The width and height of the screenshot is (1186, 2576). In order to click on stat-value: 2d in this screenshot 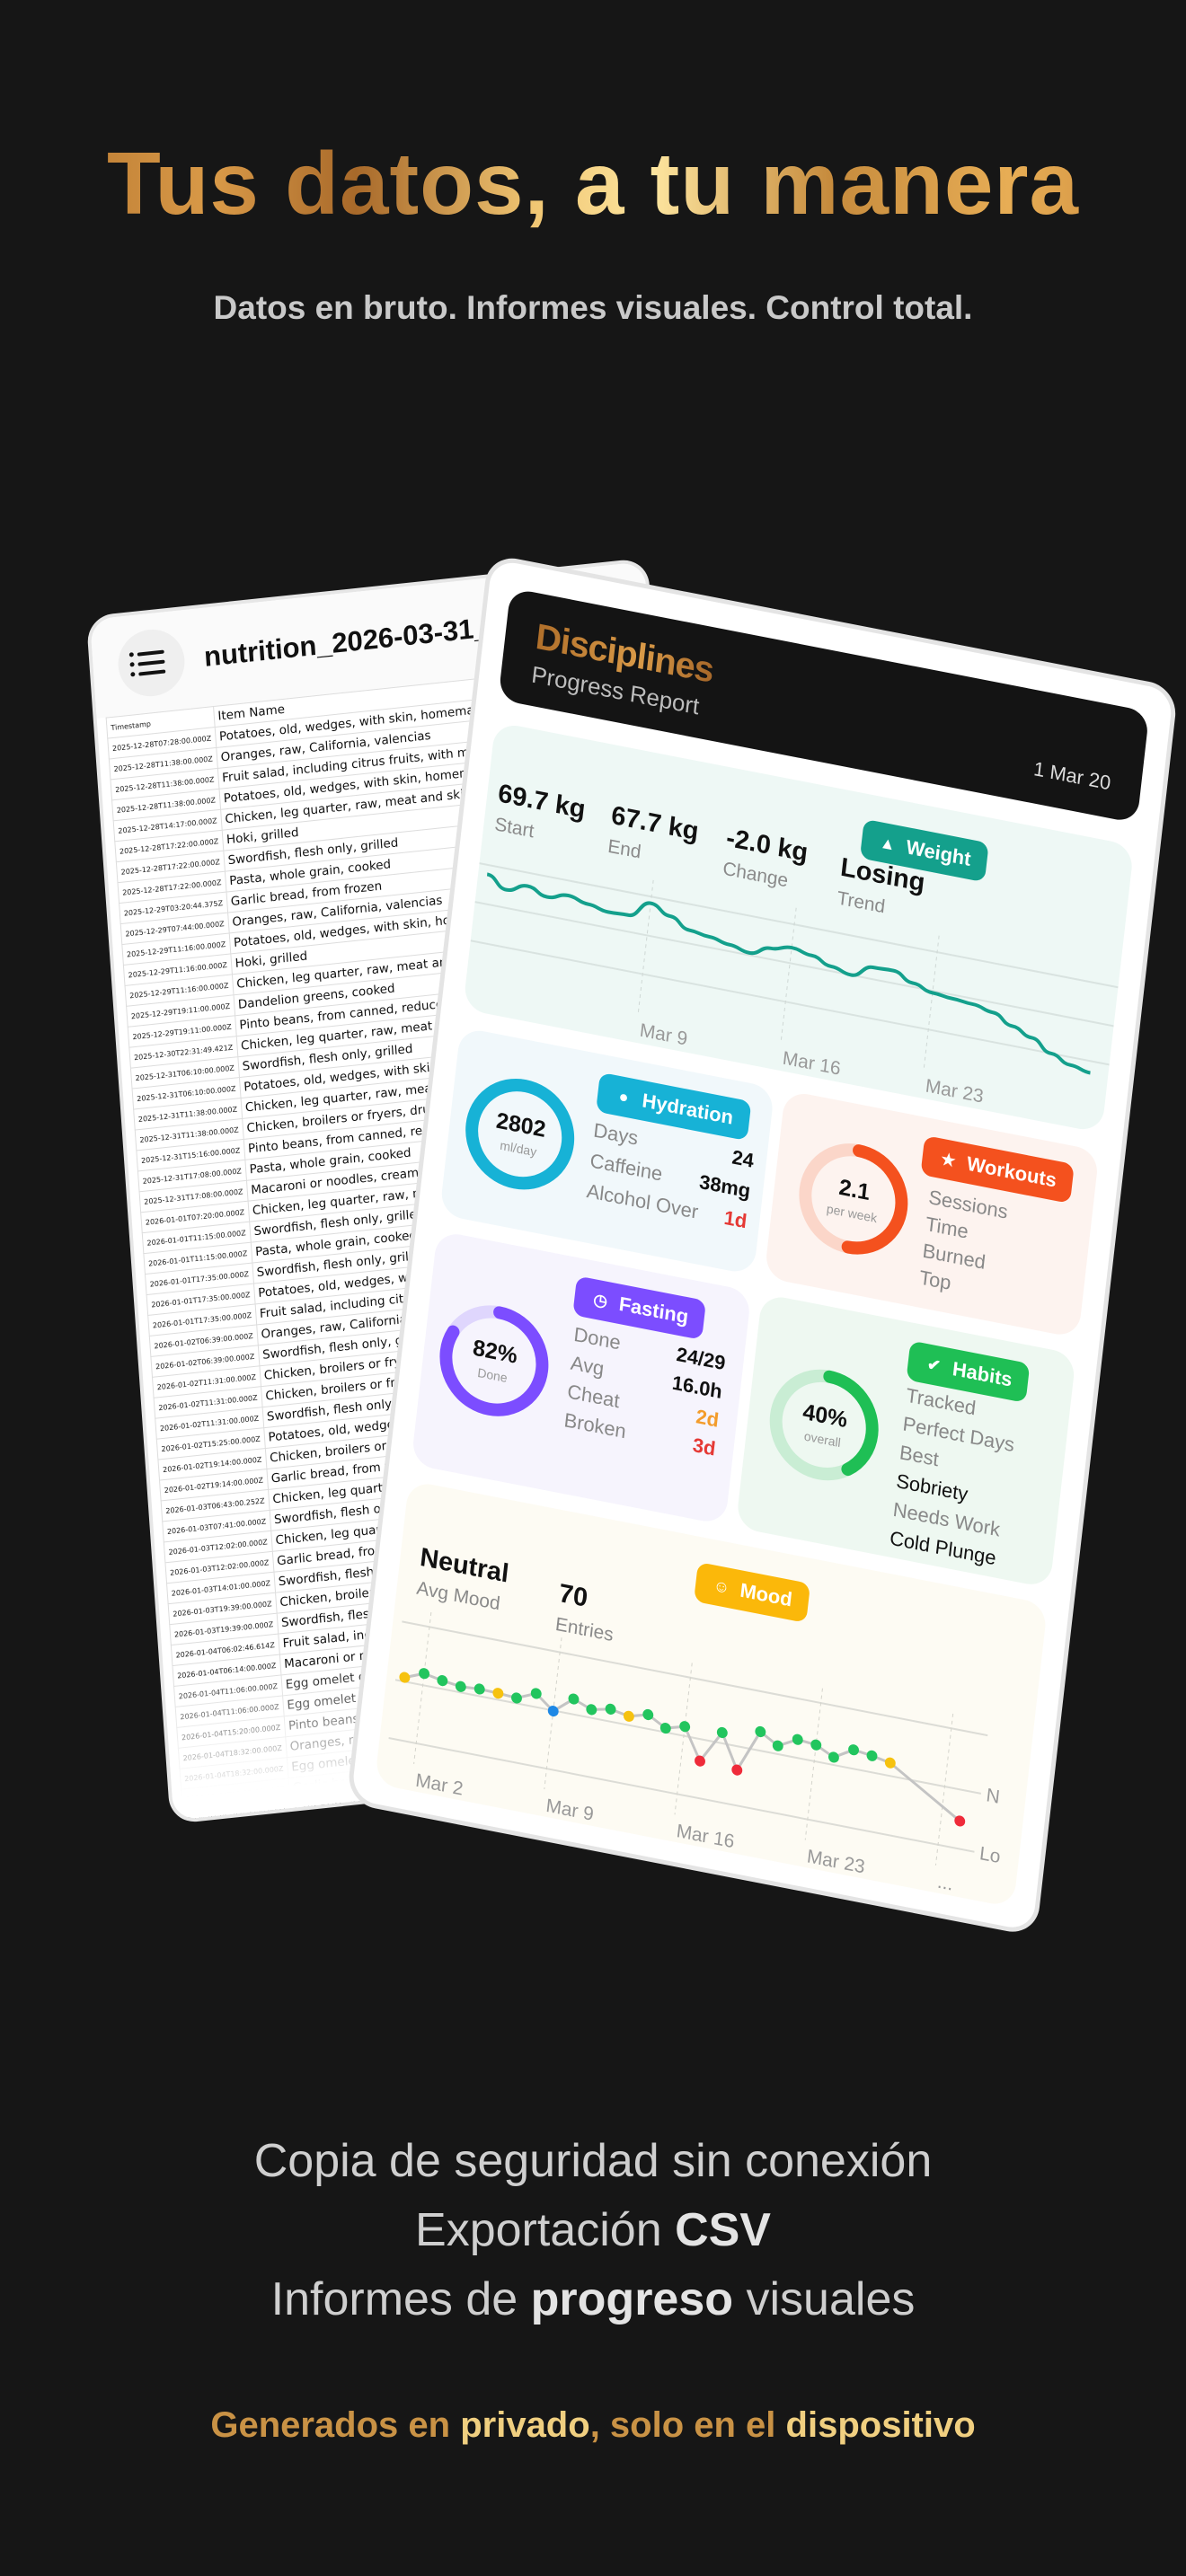, I will do `click(708, 1418)`.